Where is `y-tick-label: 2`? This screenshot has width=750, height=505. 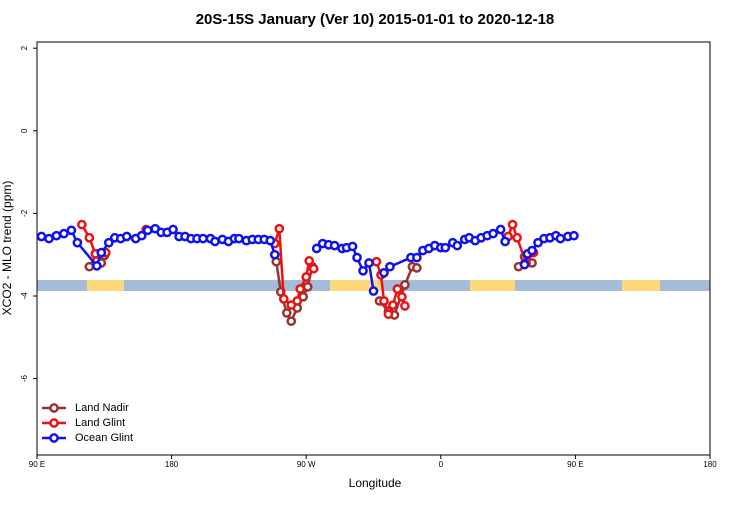 y-tick-label: 2 is located at coordinates (24, 47).